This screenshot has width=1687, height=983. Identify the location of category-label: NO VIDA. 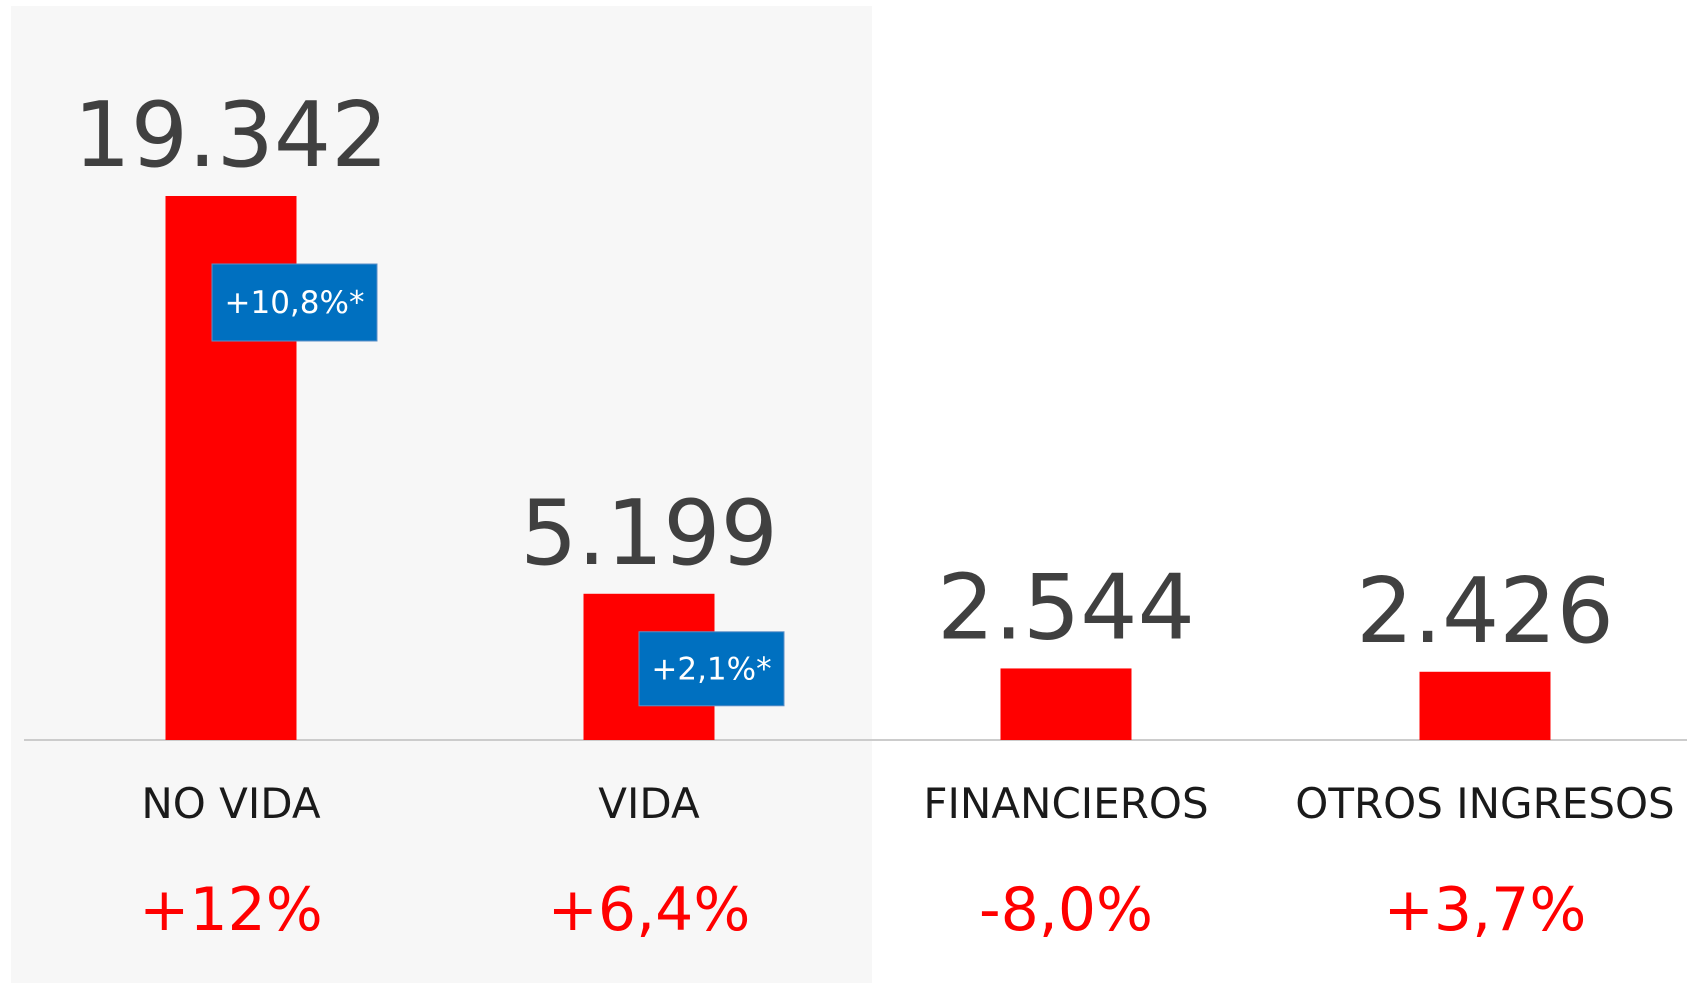
(231, 803).